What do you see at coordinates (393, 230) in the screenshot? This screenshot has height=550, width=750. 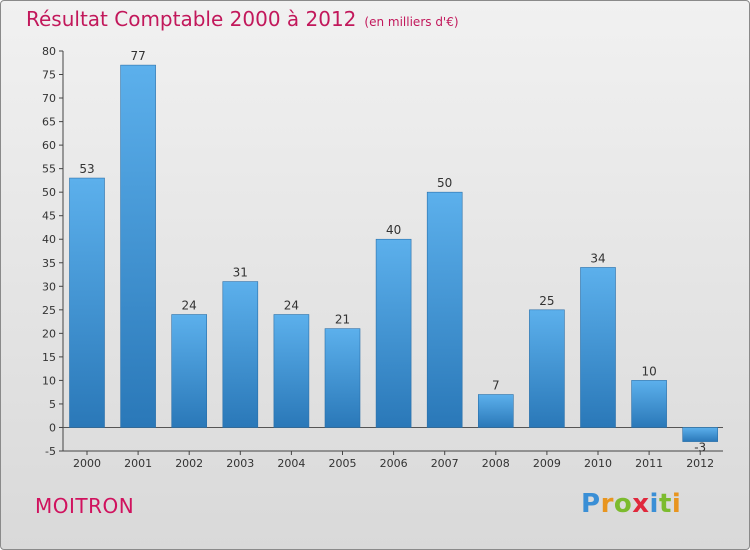 I see `data-label-2006: 40` at bounding box center [393, 230].